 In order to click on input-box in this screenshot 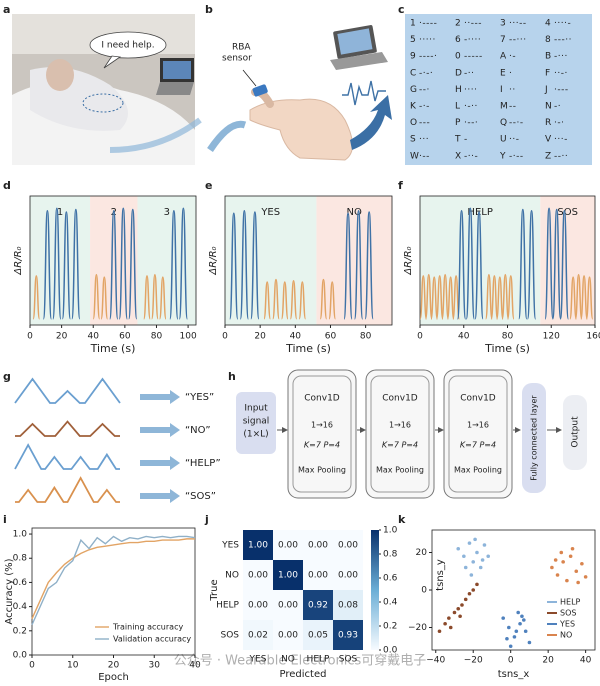, I will do `click(256, 423)`.